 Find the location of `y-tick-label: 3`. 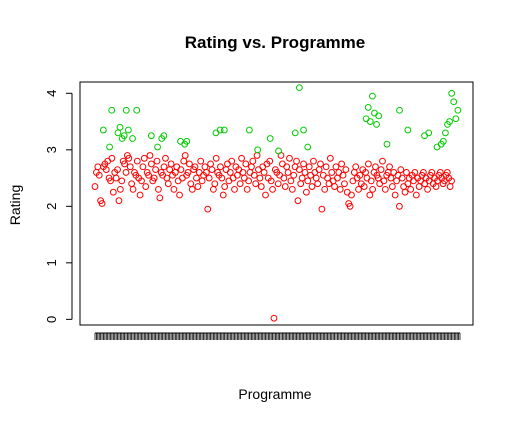

y-tick-label: 3 is located at coordinates (51, 149).